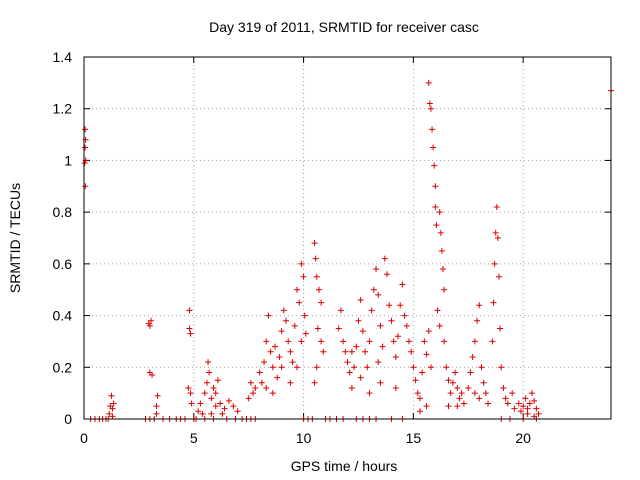 Image resolution: width=640 pixels, height=480 pixels. Describe the element at coordinates (63, 264) in the screenshot. I see `y-tick-label: 0.6` at that location.